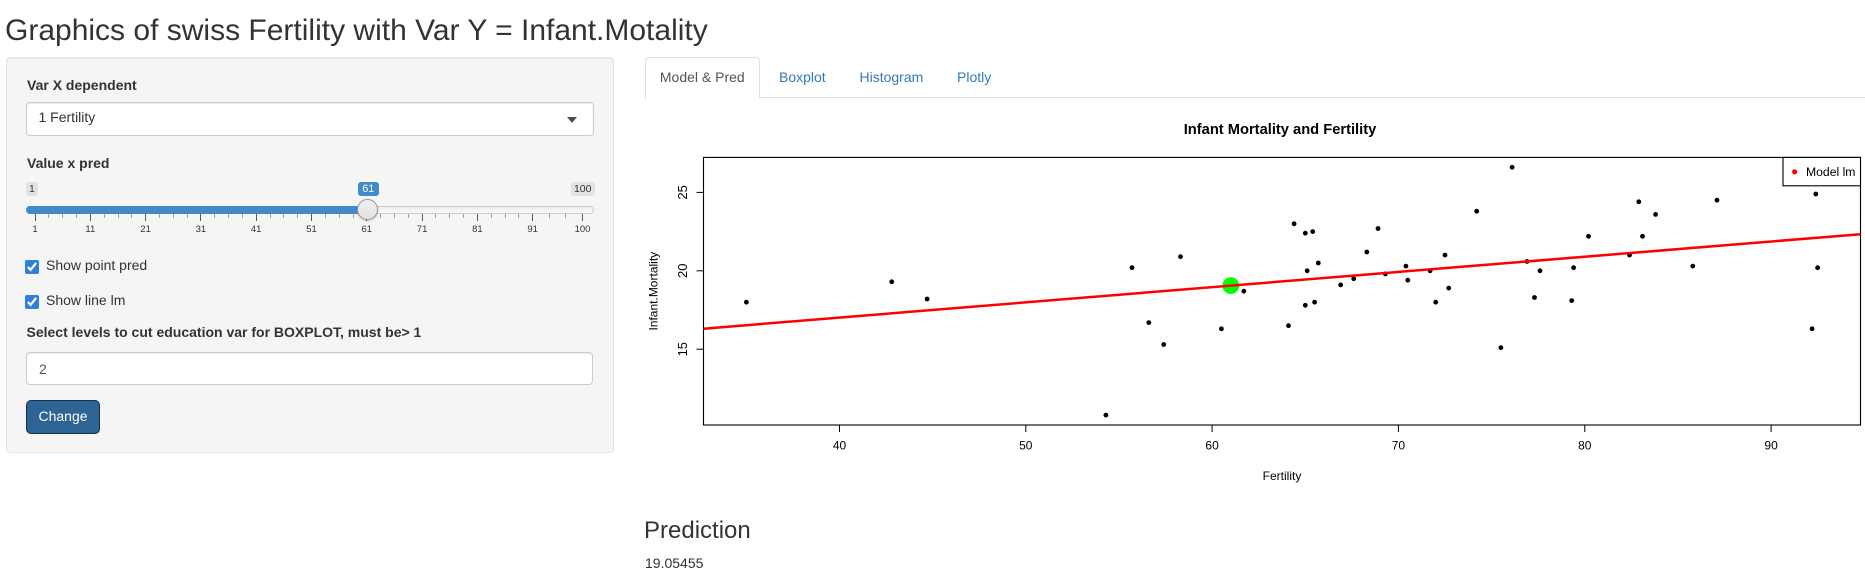 This screenshot has height=586, width=1865. I want to click on svg-text: 20, so click(682, 271).